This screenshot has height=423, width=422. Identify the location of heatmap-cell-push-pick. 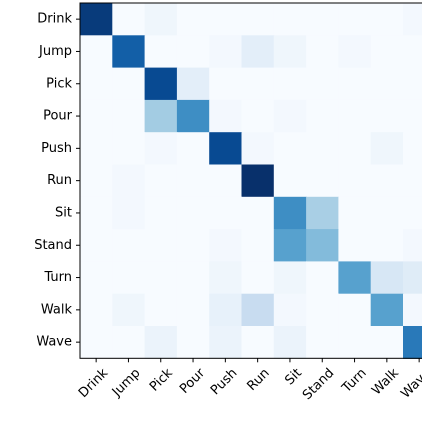
(161, 149).